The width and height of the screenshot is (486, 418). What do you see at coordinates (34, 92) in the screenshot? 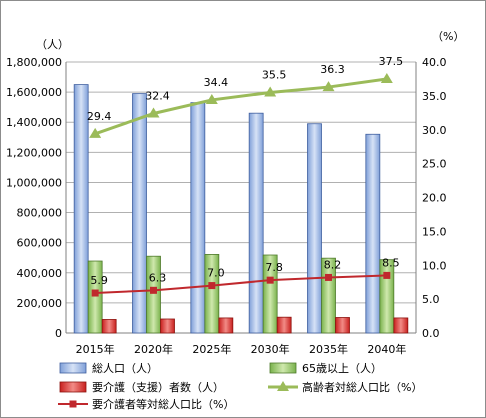
I see `left-tick-label: 1,600,000` at bounding box center [34, 92].